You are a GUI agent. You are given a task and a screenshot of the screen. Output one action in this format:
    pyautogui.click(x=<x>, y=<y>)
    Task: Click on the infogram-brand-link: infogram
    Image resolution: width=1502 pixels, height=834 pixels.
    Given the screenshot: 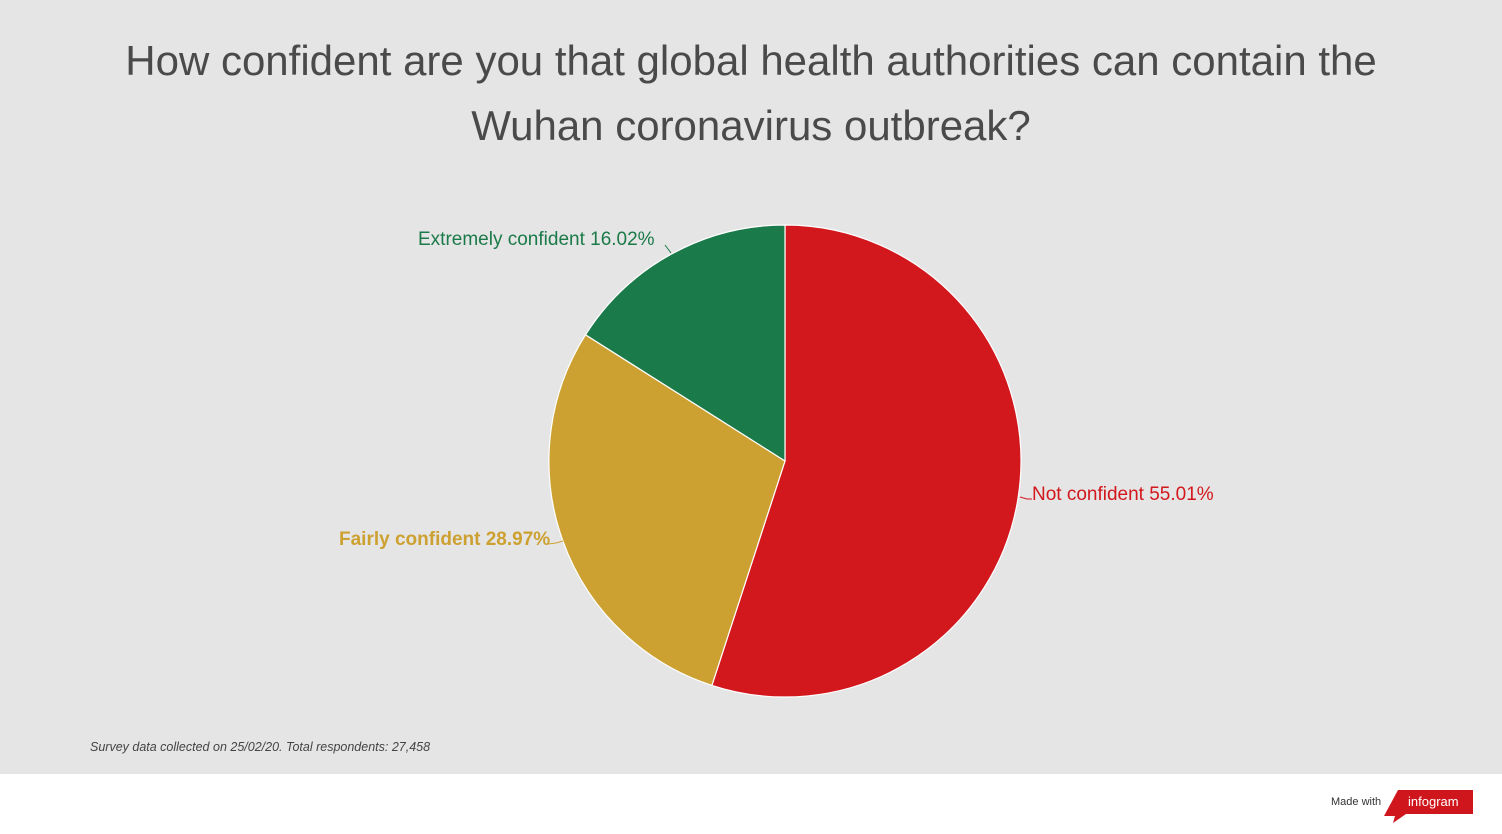 What is the action you would take?
    pyautogui.click(x=1433, y=801)
    